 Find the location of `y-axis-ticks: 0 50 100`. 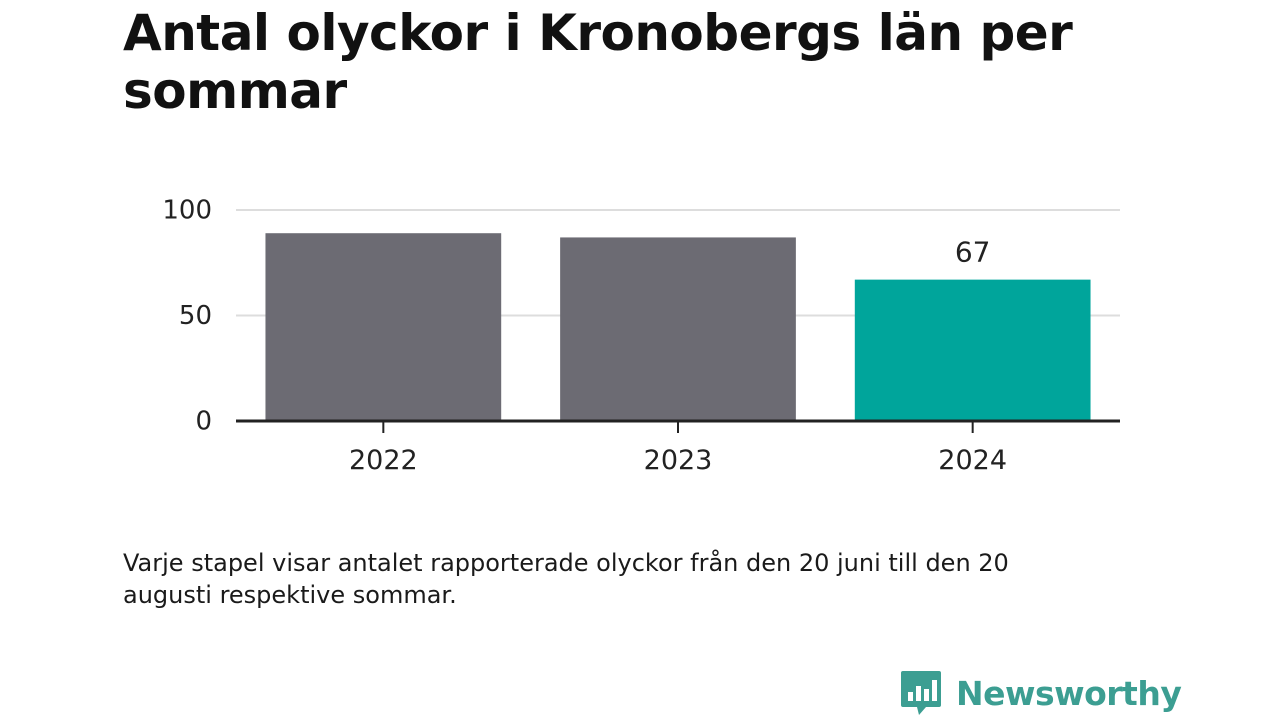

y-axis-ticks: 0 50 100 is located at coordinates (187, 316).